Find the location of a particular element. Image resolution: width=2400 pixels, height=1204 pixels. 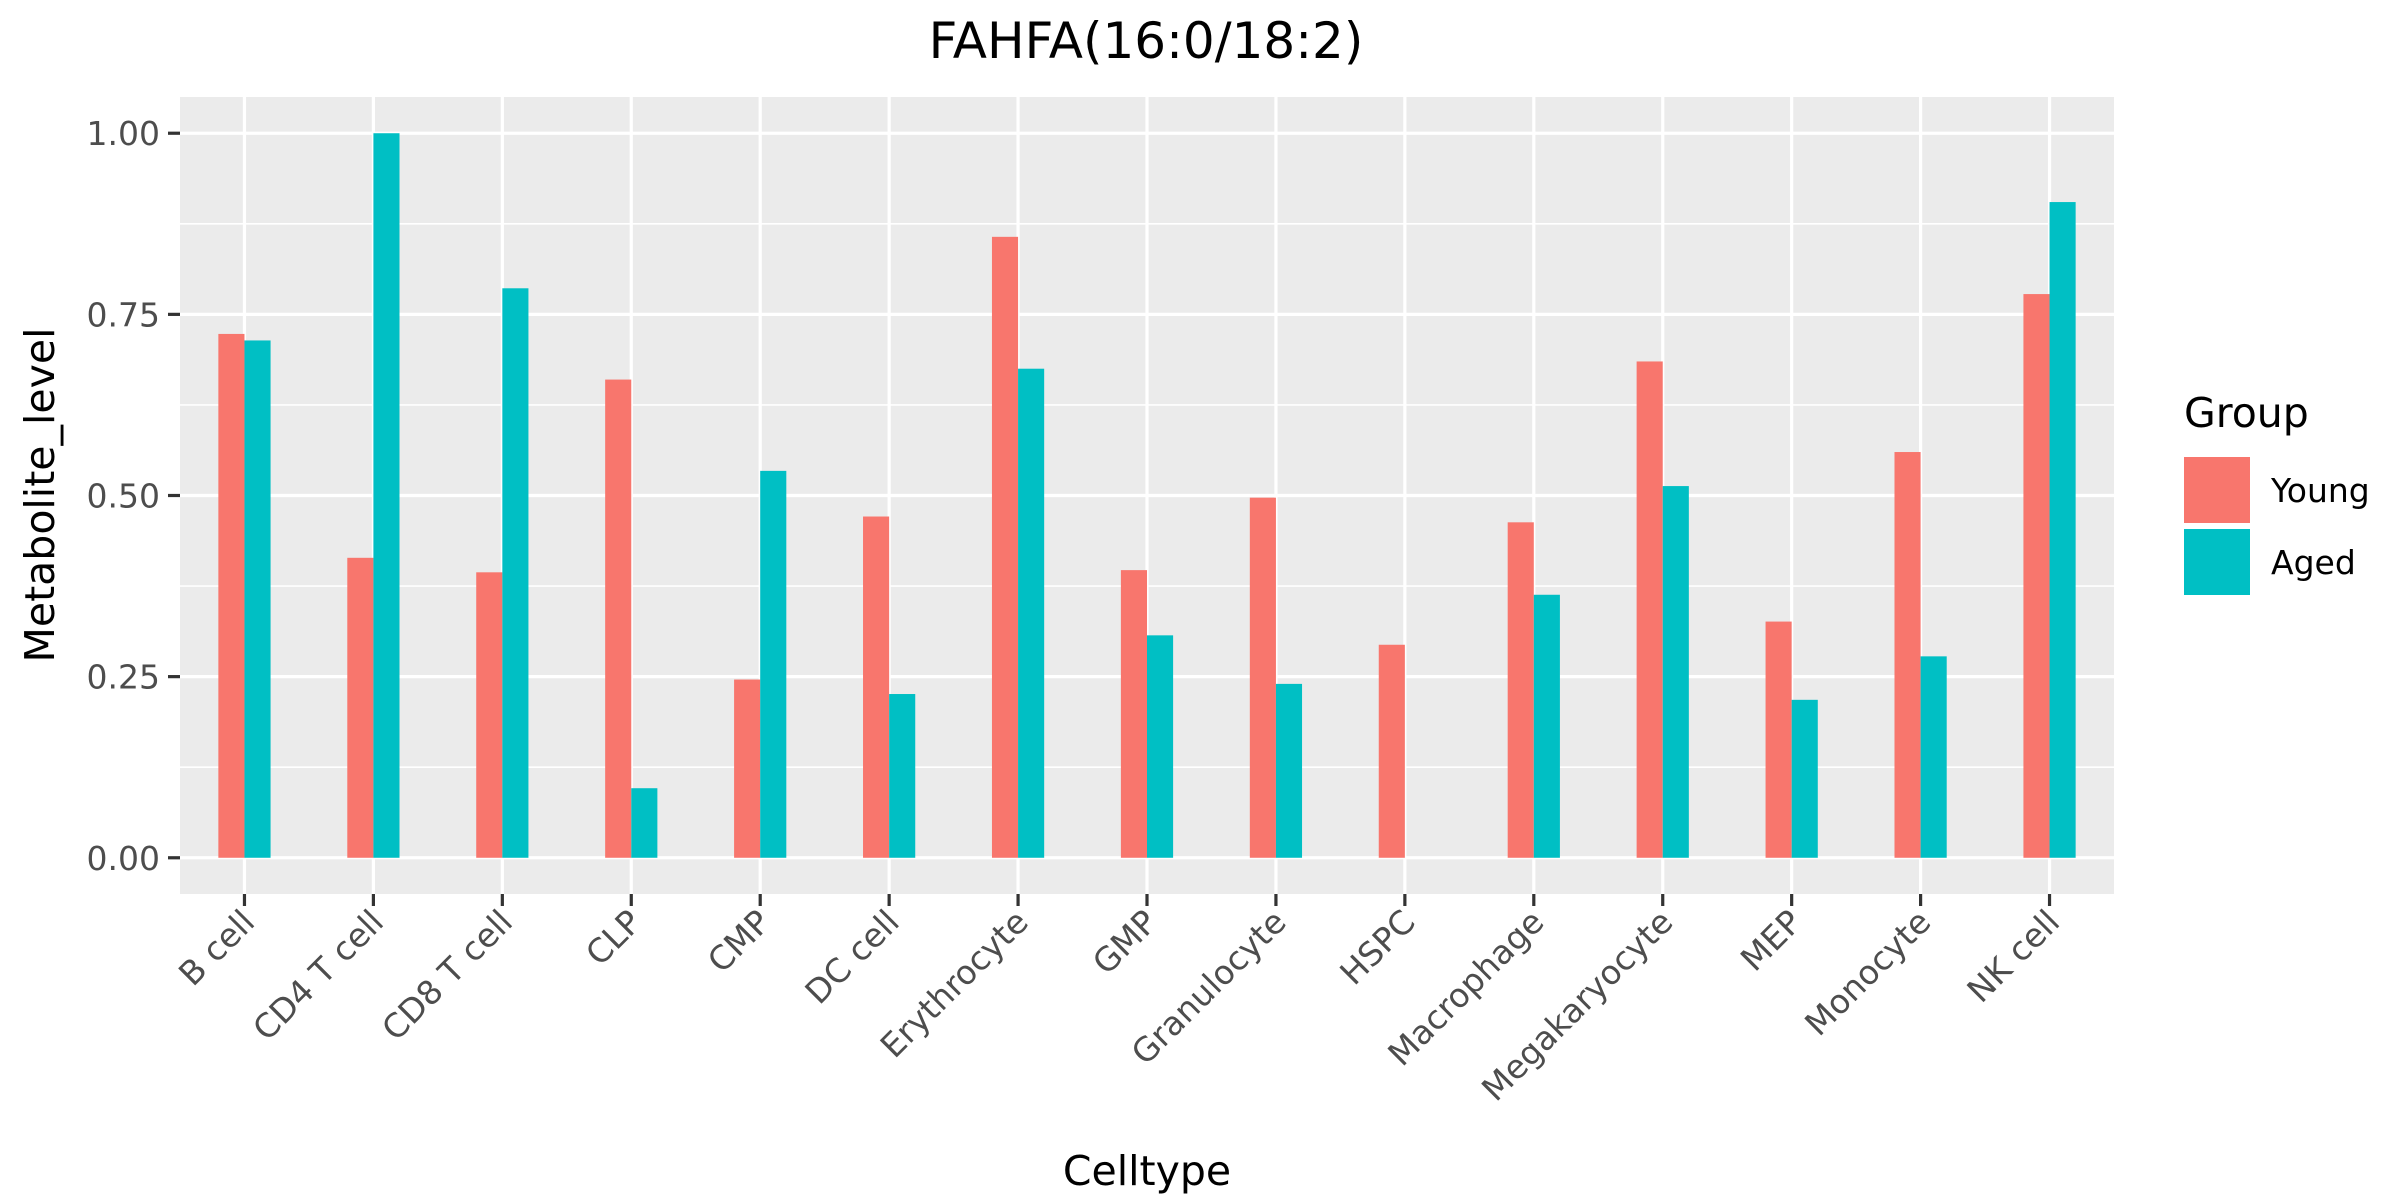

x-tick-label: DC cell is located at coordinates (851, 956).